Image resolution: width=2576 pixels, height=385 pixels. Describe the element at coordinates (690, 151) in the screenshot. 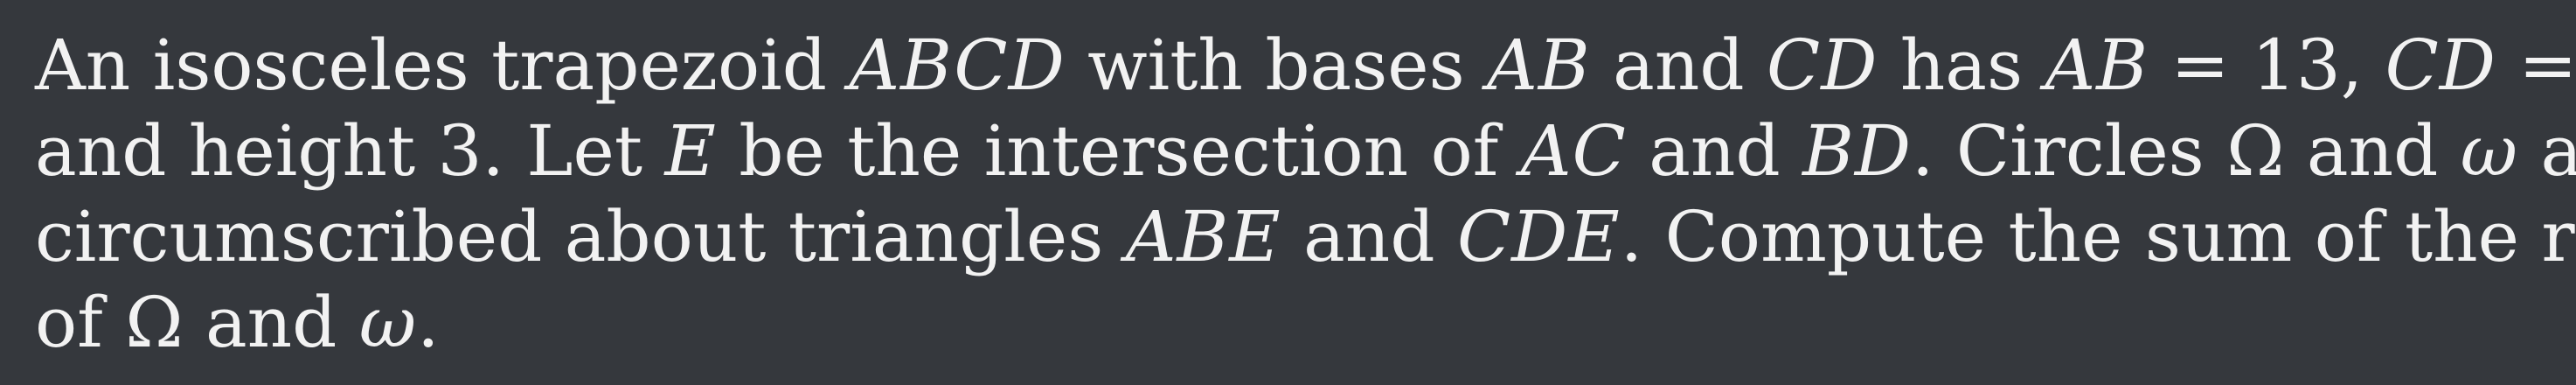

I see `math-e: E` at that location.